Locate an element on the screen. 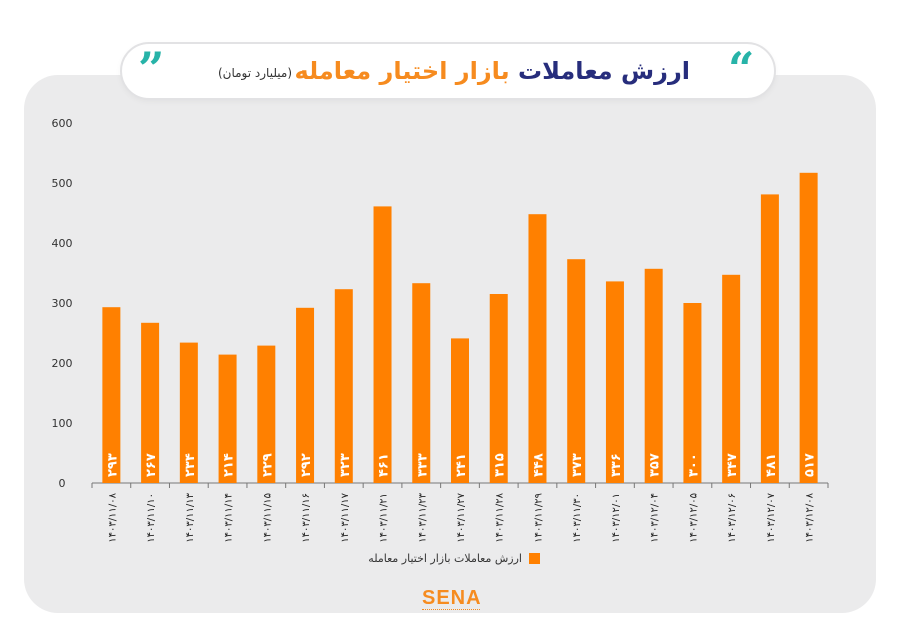 The width and height of the screenshot is (900, 636). legend: ارزش معاملات بازار اختیار معامله is located at coordinates (450, 559).